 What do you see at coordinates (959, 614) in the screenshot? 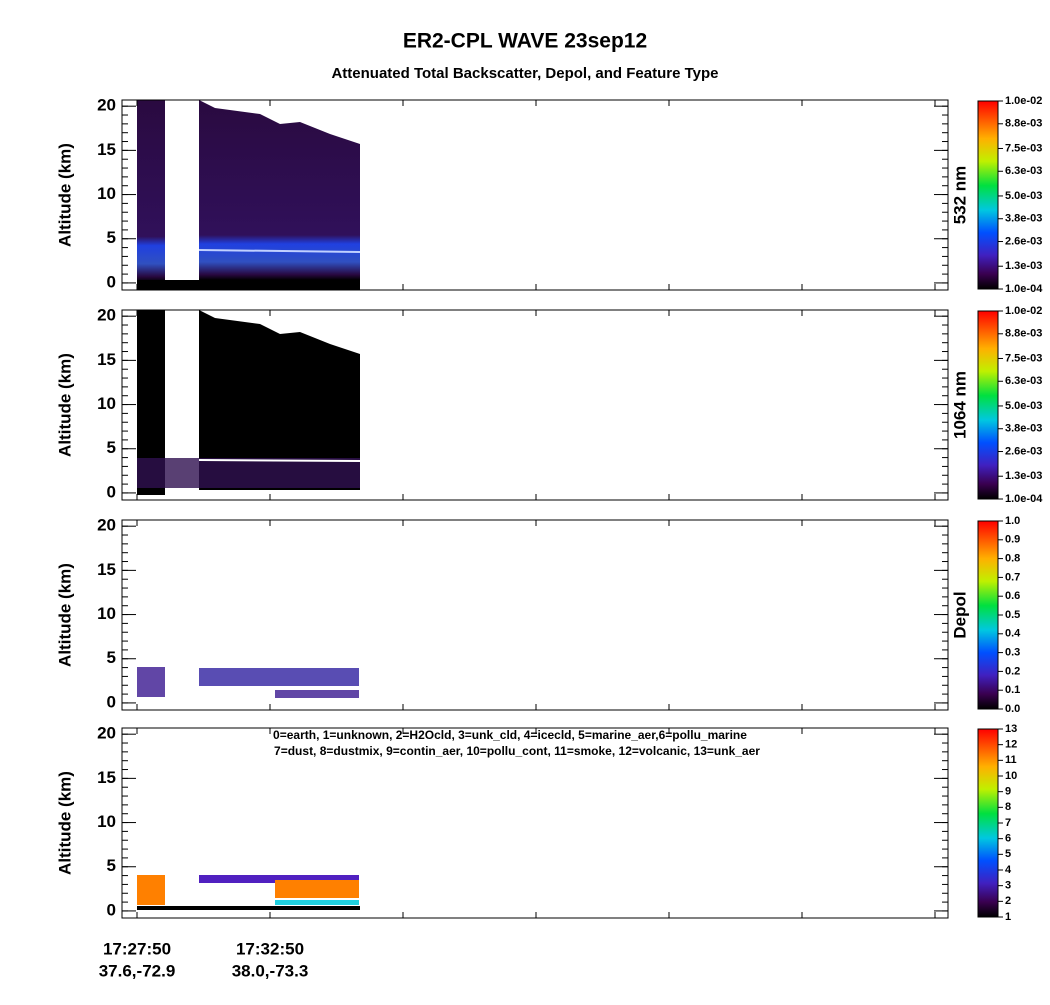
I see `colorbar-label: Depol` at bounding box center [959, 614].